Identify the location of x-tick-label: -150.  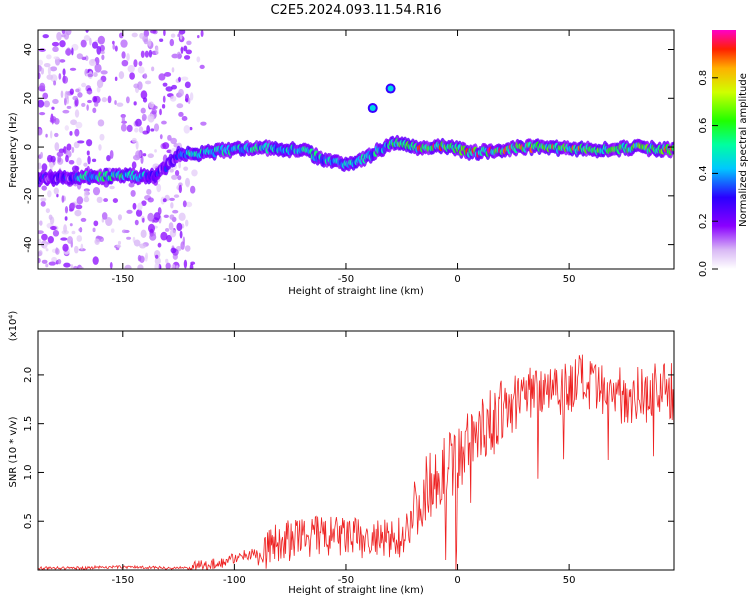
(122, 580).